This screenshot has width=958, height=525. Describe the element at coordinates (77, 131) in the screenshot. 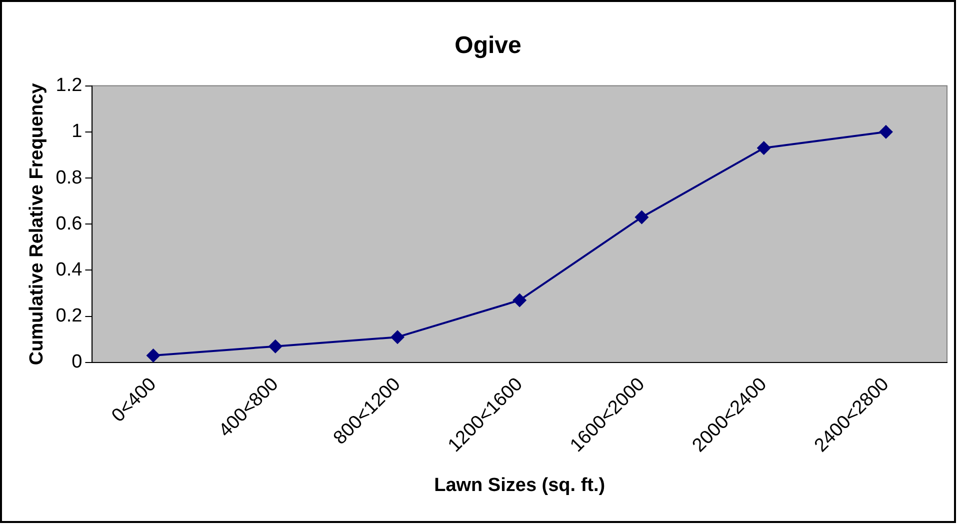

I see `y-tick-label: 1` at that location.